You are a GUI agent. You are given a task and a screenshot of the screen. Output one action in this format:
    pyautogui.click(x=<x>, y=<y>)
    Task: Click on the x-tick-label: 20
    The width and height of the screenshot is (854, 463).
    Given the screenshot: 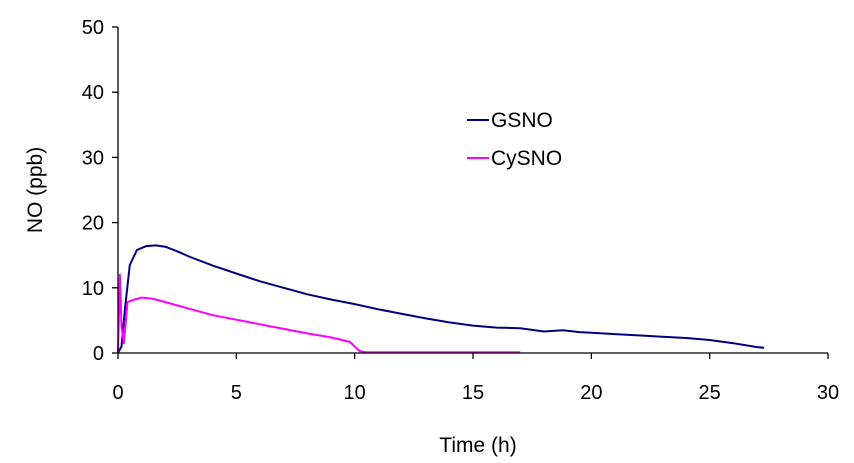 What is the action you would take?
    pyautogui.click(x=591, y=393)
    